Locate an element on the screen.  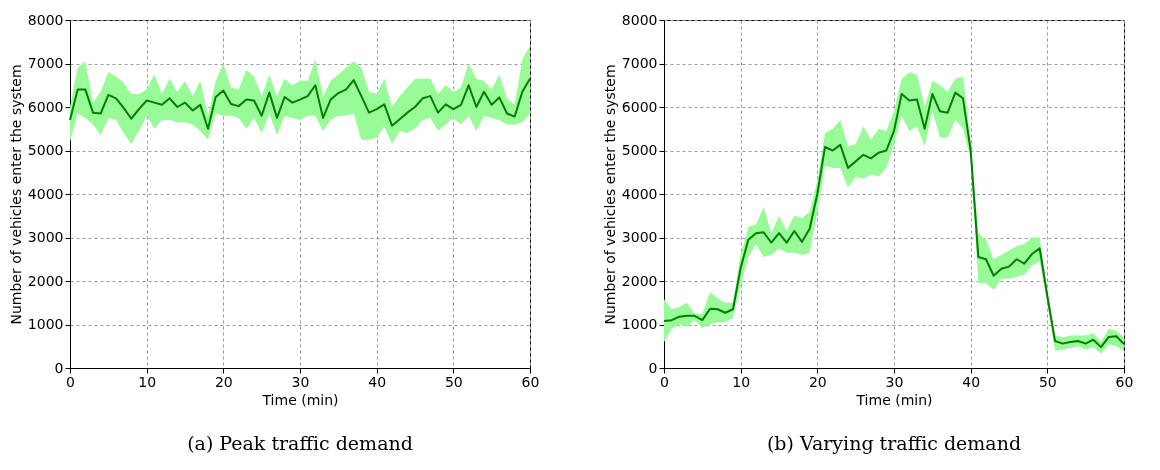
line-series is located at coordinates (300, 103).